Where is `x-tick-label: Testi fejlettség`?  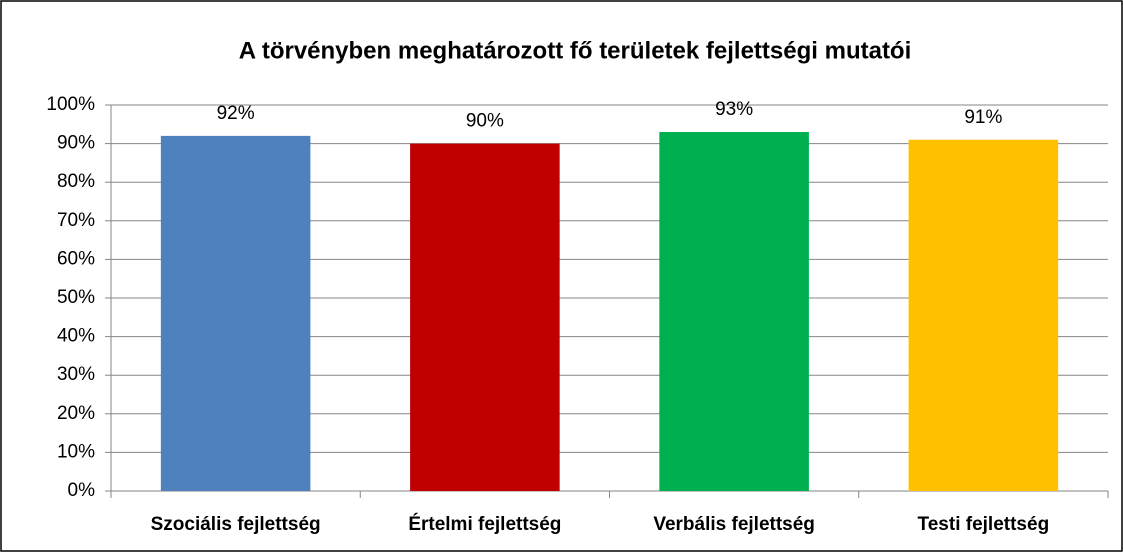
x-tick-label: Testi fejlettség is located at coordinates (984, 524).